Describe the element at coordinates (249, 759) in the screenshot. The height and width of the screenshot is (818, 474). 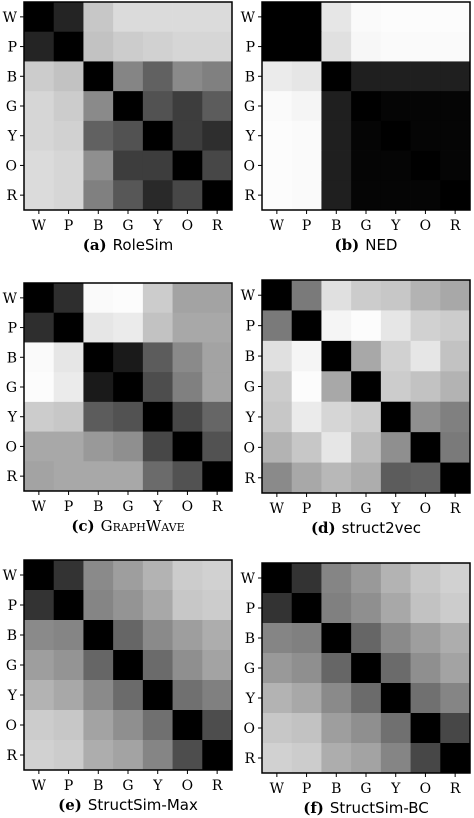
I see `y-tick-label: R` at that location.